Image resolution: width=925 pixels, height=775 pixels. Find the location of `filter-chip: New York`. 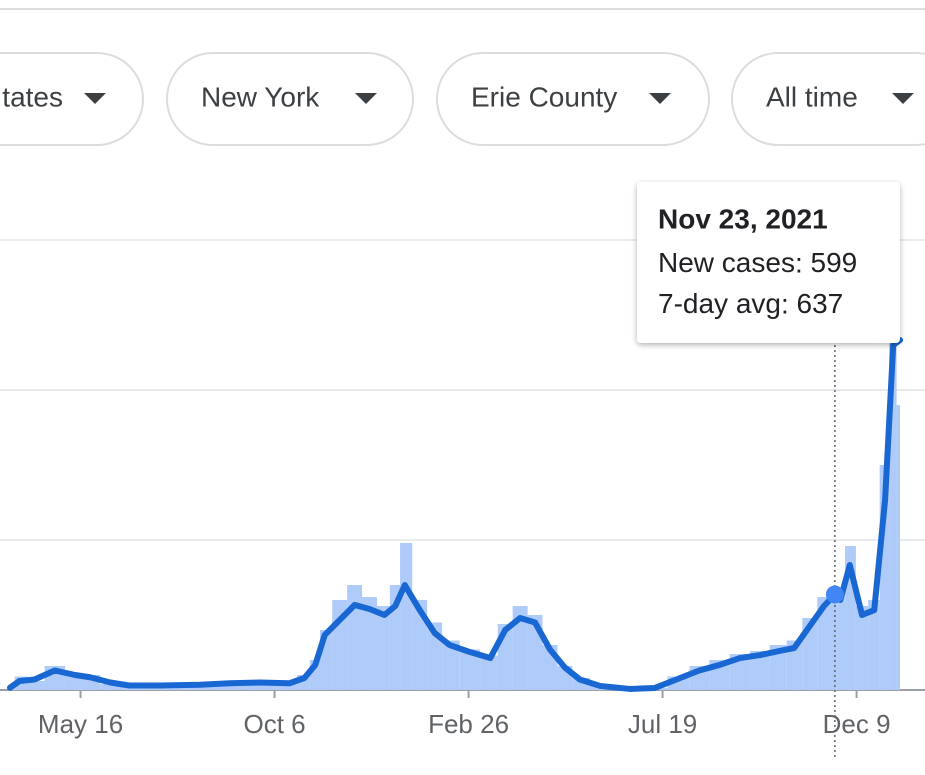

filter-chip: New York is located at coordinates (290, 99).